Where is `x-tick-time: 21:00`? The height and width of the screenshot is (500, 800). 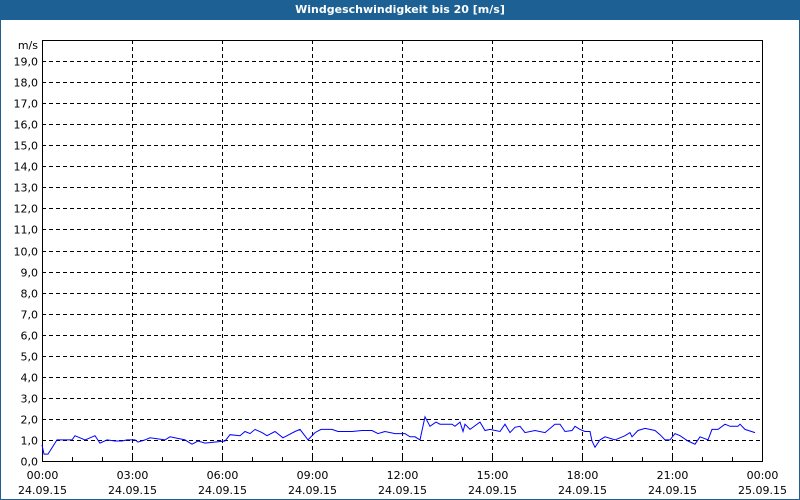 x-tick-time: 21:00 is located at coordinates (673, 475).